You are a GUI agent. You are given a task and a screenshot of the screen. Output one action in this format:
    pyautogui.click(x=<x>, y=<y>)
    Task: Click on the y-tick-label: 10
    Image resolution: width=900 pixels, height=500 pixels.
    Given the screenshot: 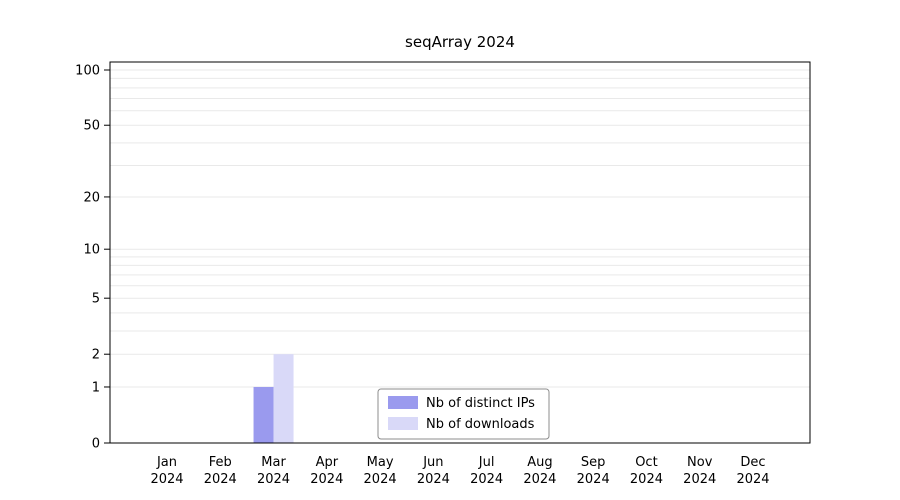 What is the action you would take?
    pyautogui.click(x=91, y=250)
    